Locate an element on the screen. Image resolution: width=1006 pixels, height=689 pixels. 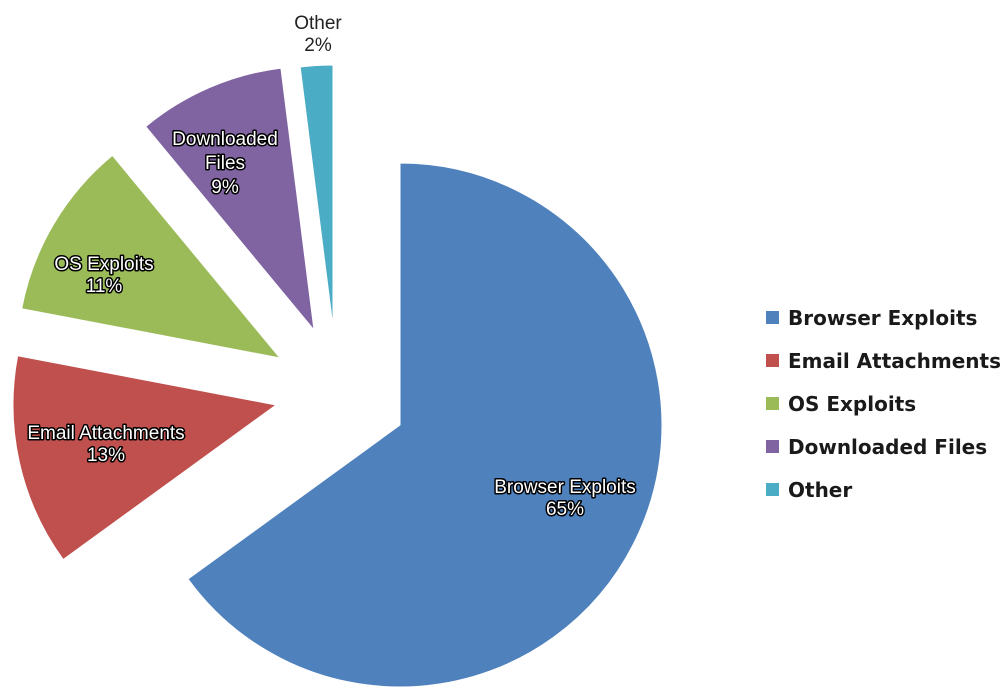
slice-label: Other 2% is located at coordinates (318, 34).